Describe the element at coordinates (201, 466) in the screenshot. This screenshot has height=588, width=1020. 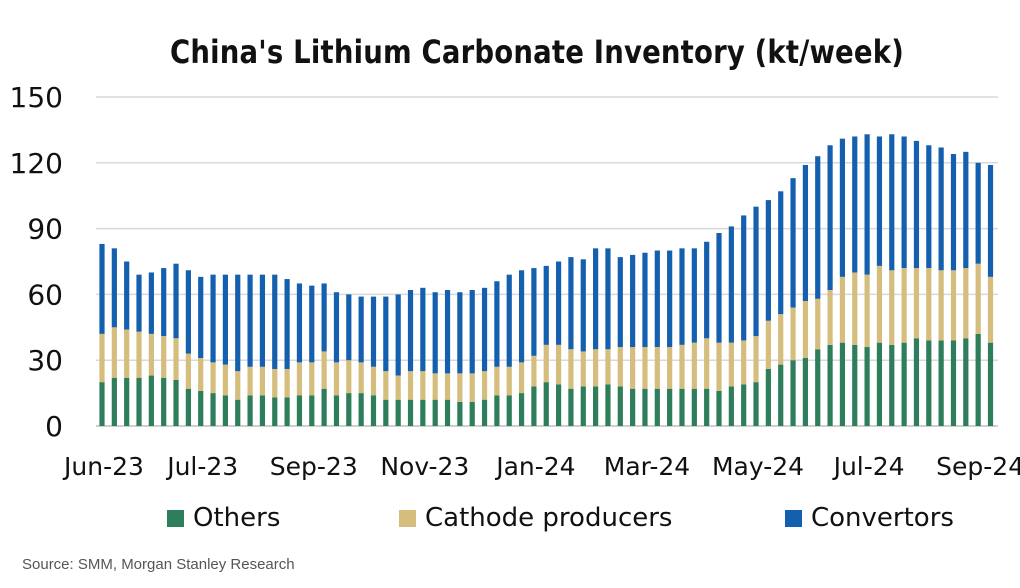
I see `x-tick-label-jul-23: Jul-23` at that location.